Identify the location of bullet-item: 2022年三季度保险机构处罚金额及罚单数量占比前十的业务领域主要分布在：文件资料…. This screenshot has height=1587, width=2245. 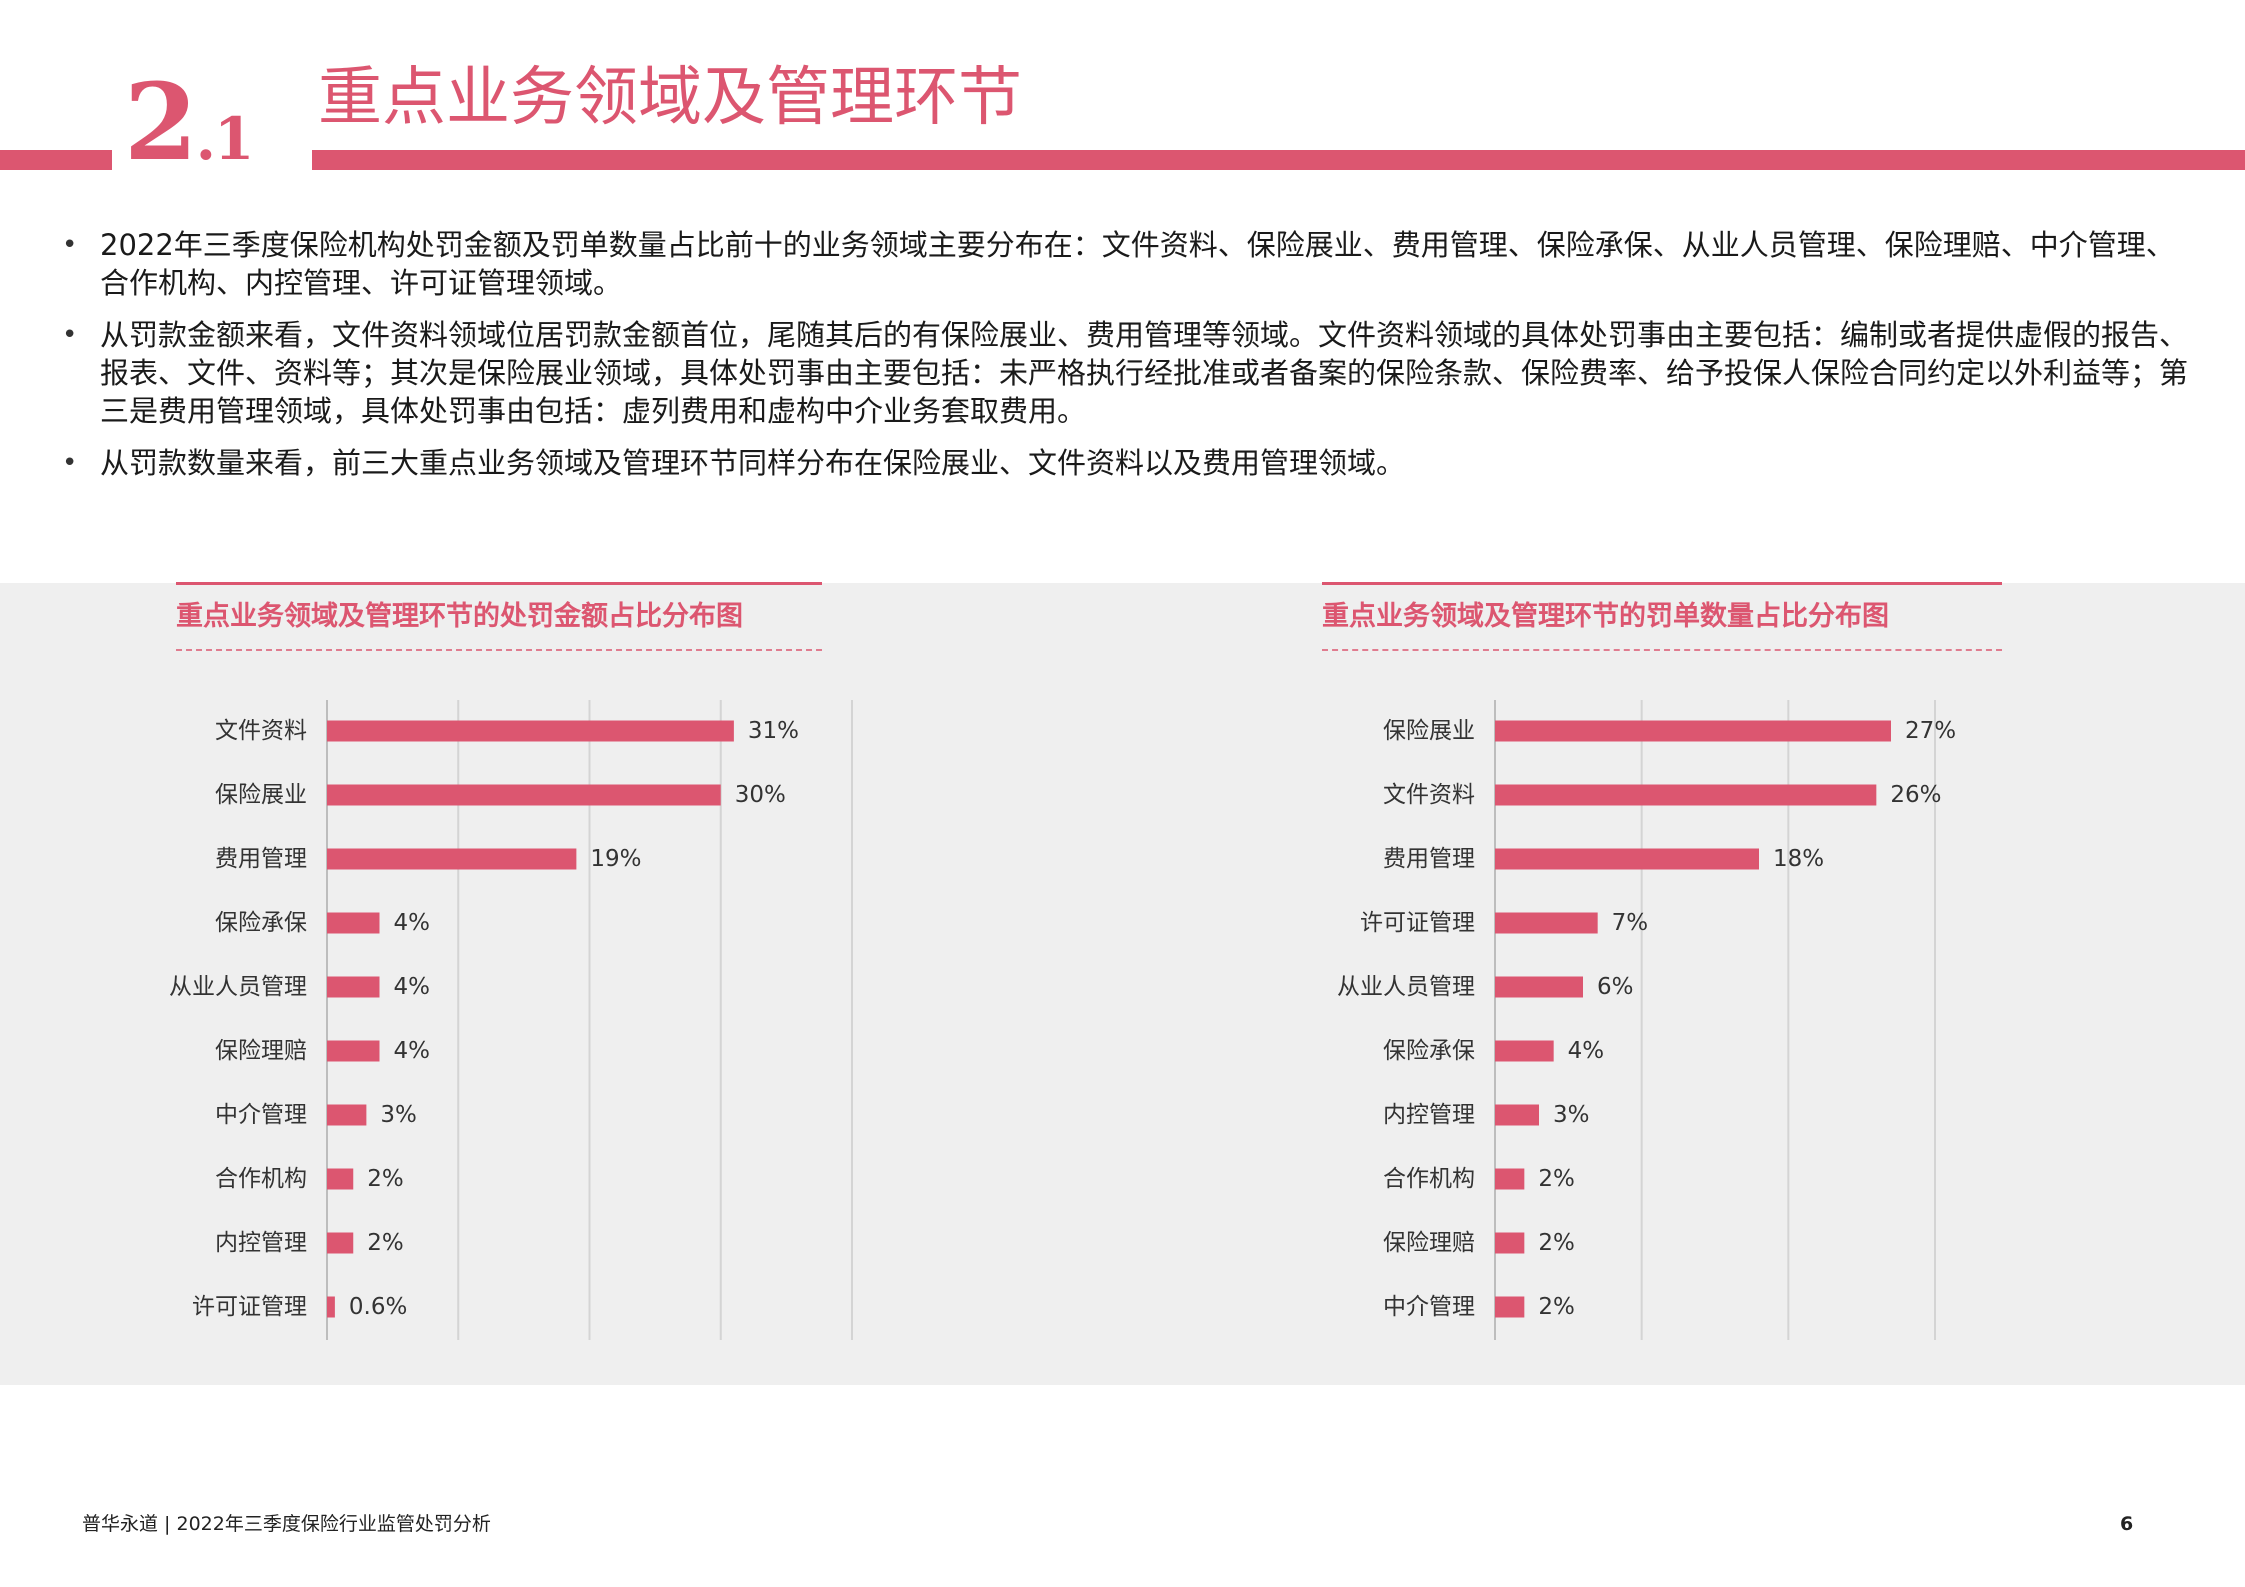
(1127, 264).